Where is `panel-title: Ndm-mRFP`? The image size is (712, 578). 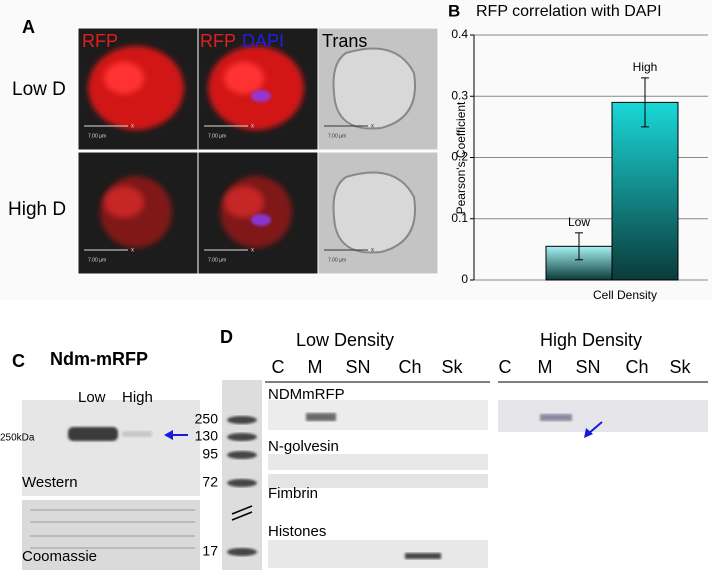 panel-title: Ndm-mRFP is located at coordinates (99, 359).